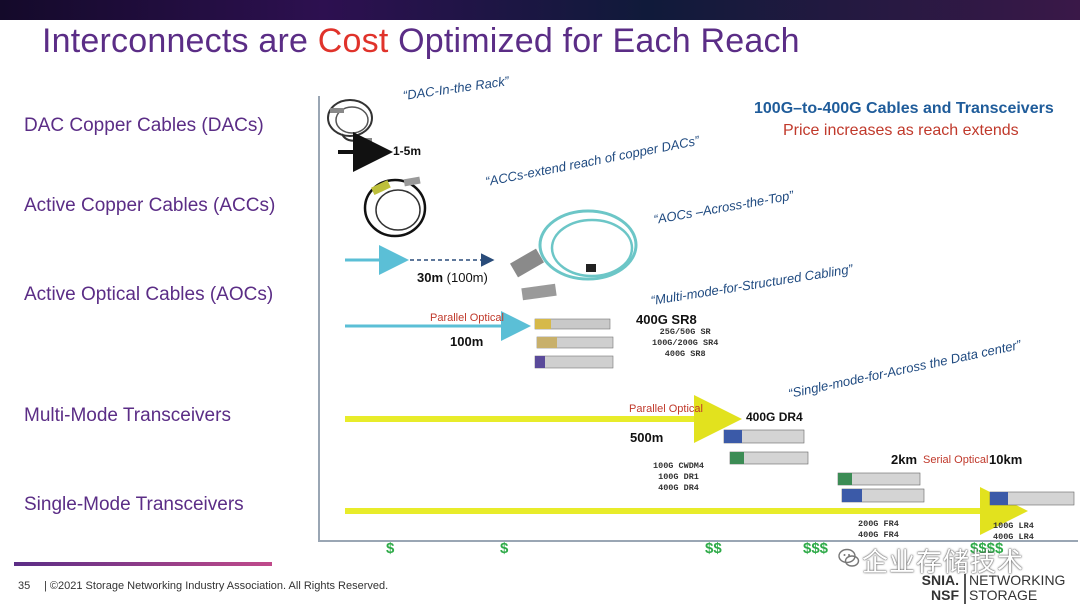 This screenshot has width=1080, height=608. What do you see at coordinates (987, 548) in the screenshot?
I see `cost-tick-5: $$$$` at bounding box center [987, 548].